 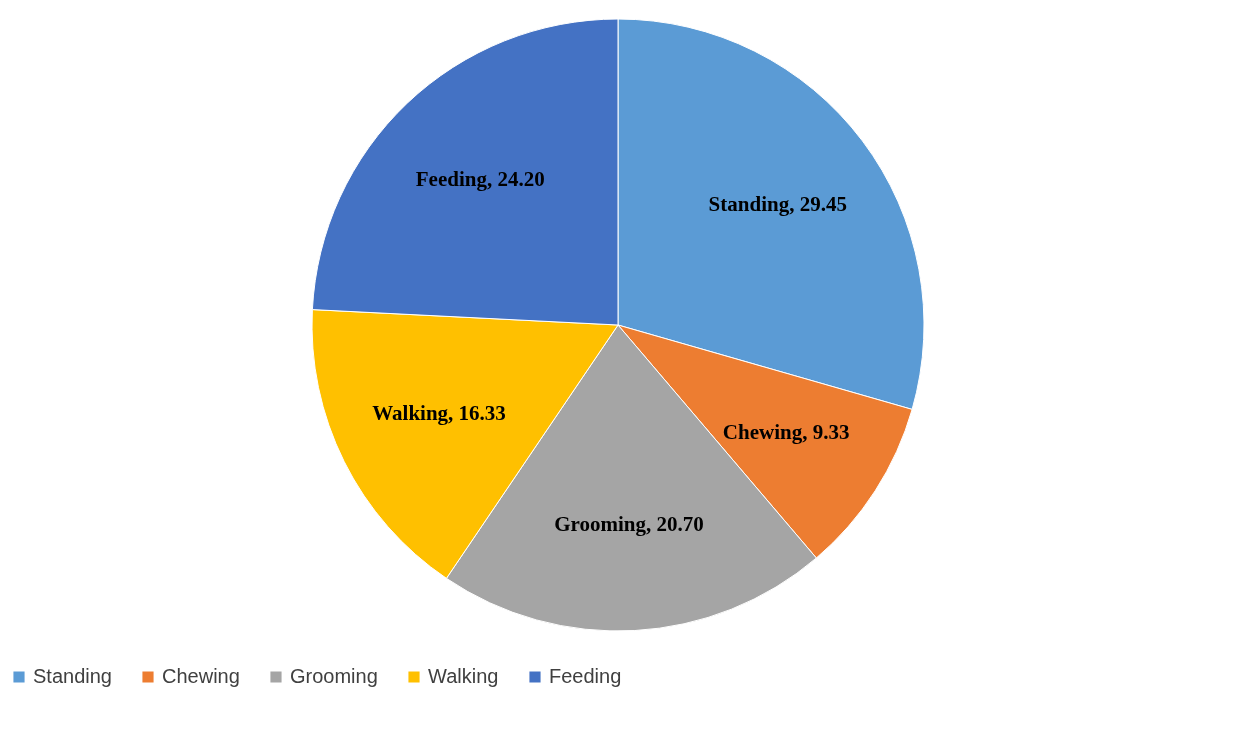 I want to click on legend-label: Feeding, so click(x=585, y=676).